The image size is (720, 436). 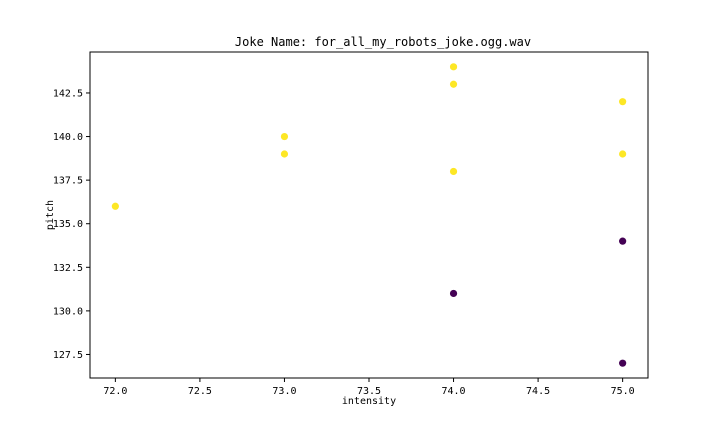 What do you see at coordinates (68, 355) in the screenshot?
I see `y-tick-label: 127.5` at bounding box center [68, 355].